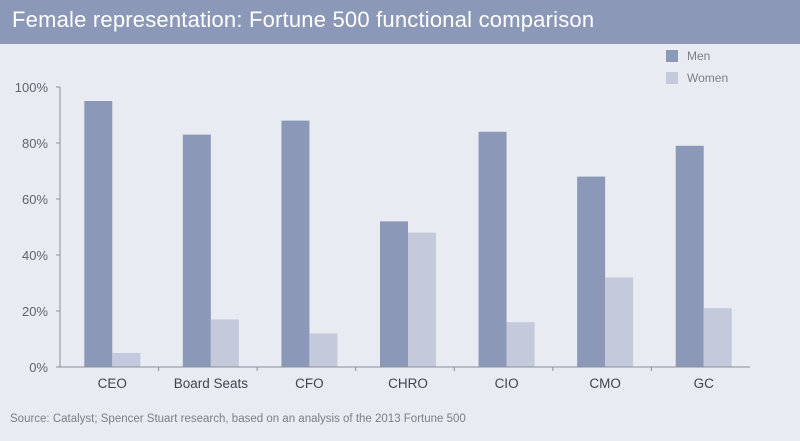 This screenshot has width=800, height=441. I want to click on y-axis: 0% 20% 40% 60% 80% 100%, so click(38, 227).